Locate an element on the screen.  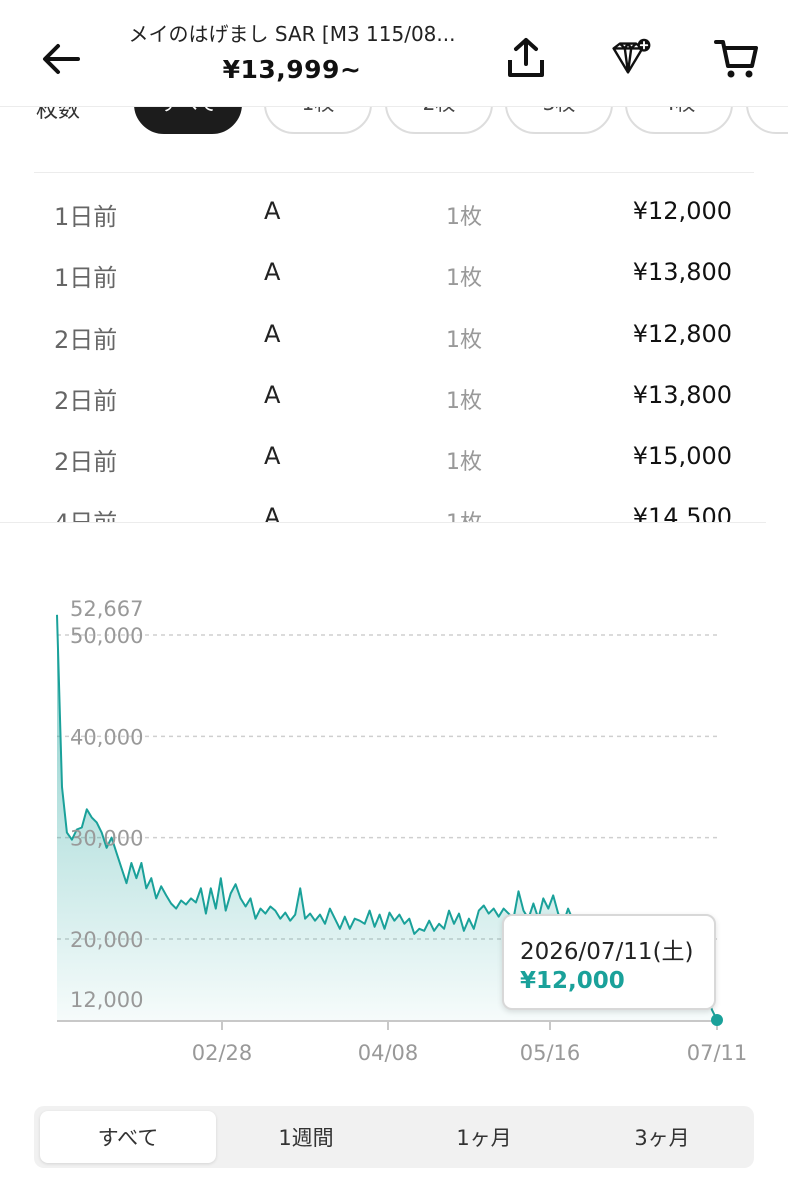
y-tick-label: 52,667 is located at coordinates (106, 609).